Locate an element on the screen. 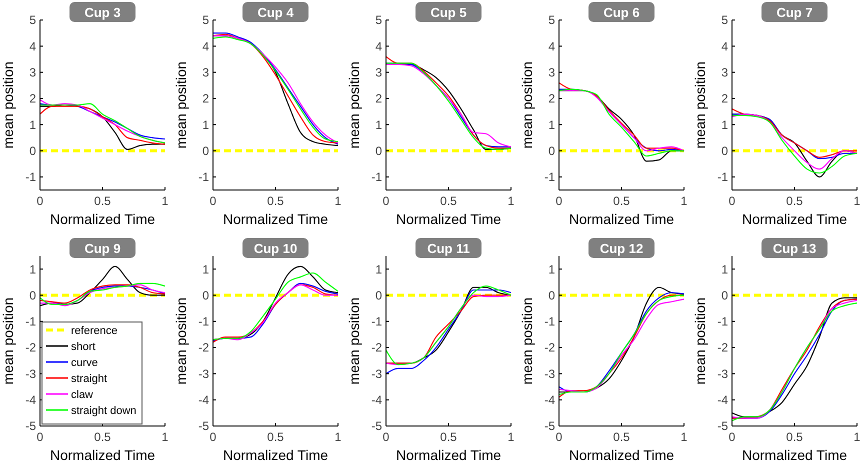 The image size is (865, 473). chart-title: Cup 11 is located at coordinates (448, 248).